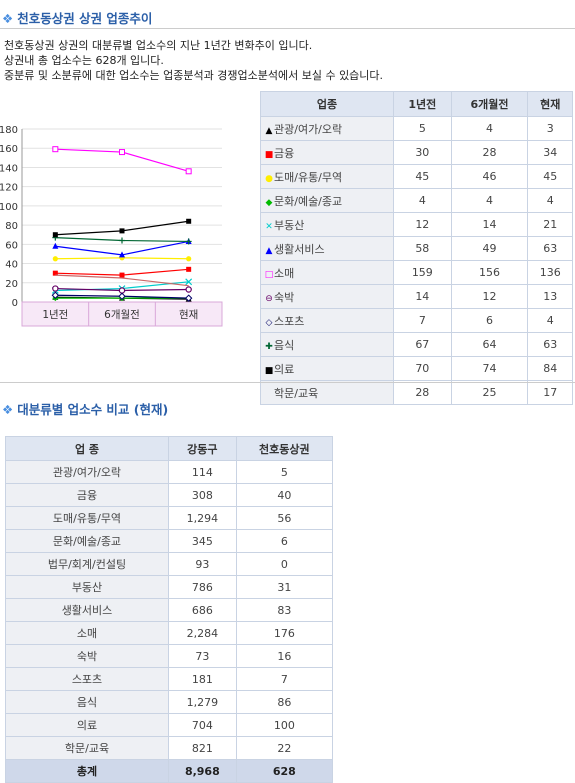 This screenshot has width=575, height=783. I want to click on table-cell: 1,294, so click(202, 518).